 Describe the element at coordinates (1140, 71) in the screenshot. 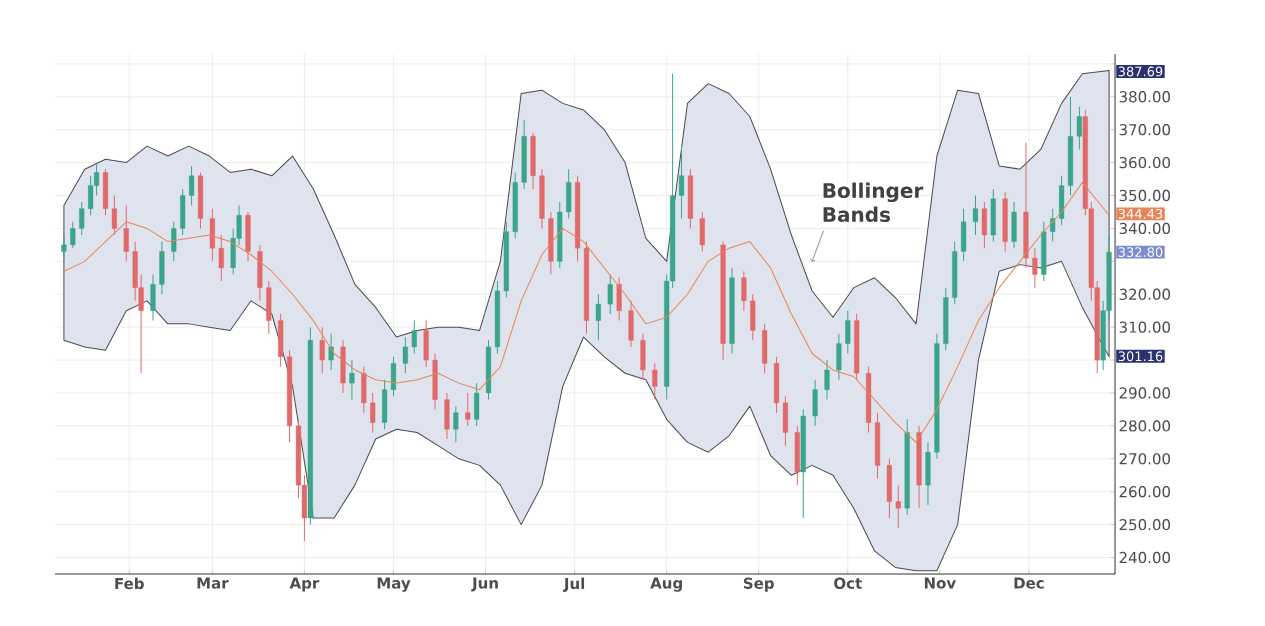

I see `annotation: 387.69` at that location.